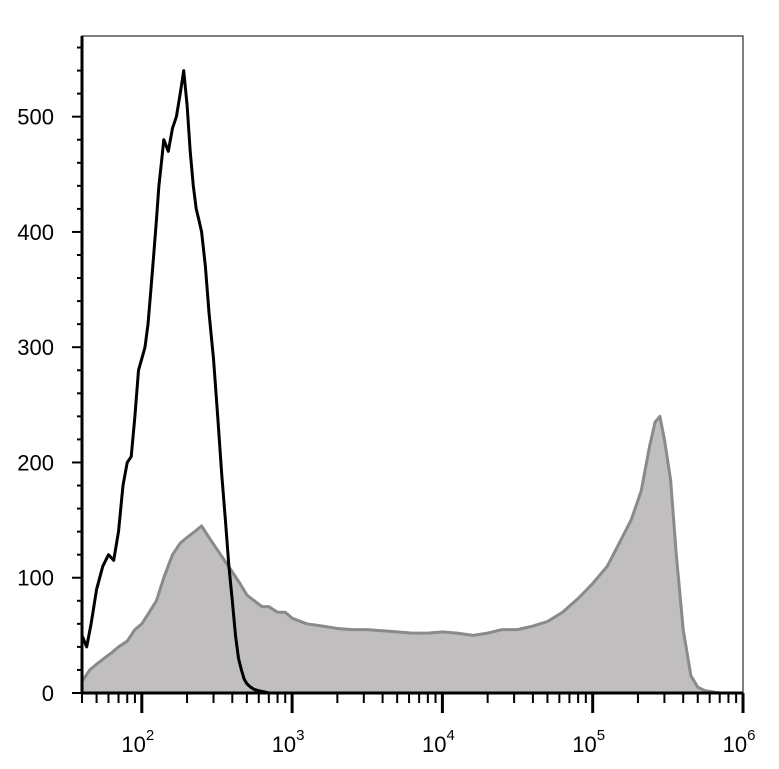  I want to click on x-axis-ticks, so click(413, 703).